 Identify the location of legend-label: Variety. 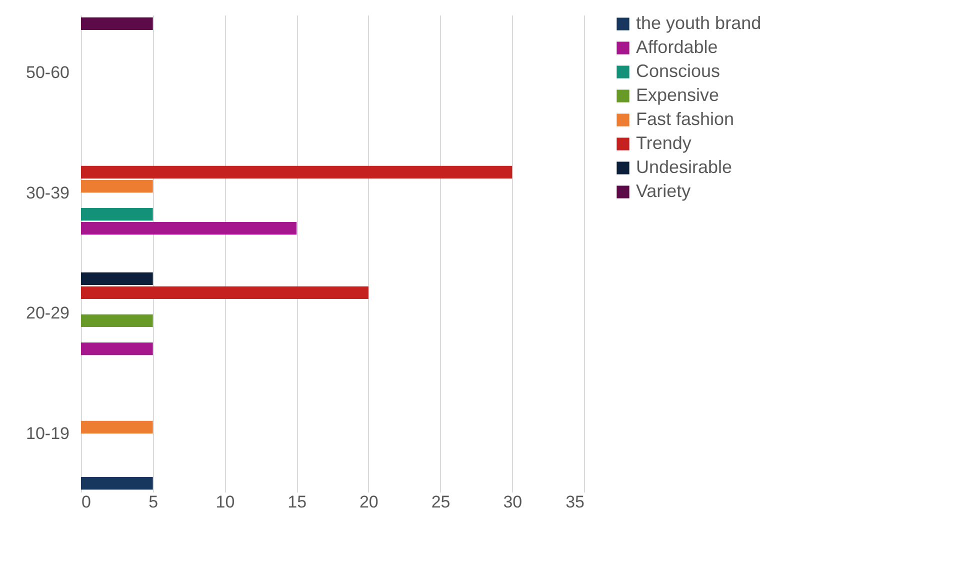
(663, 191).